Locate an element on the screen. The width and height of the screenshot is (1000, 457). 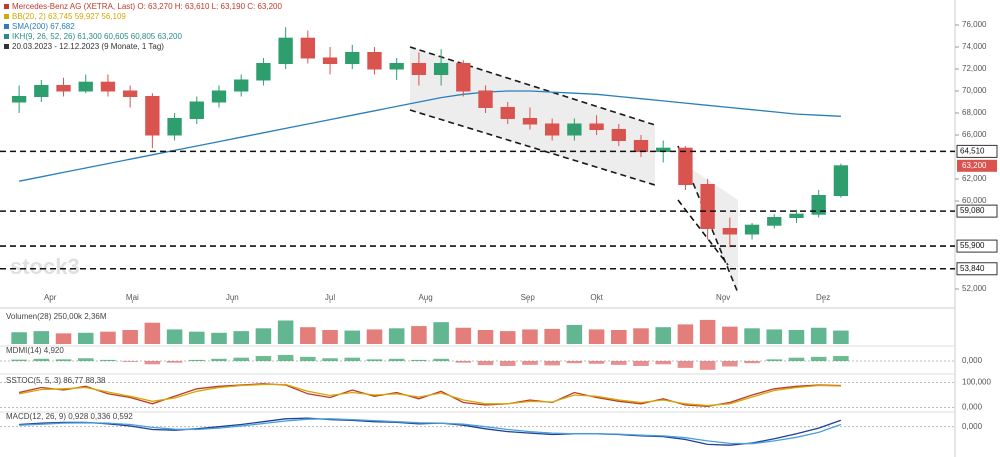
y-tick-label: 60,000 is located at coordinates (974, 200).